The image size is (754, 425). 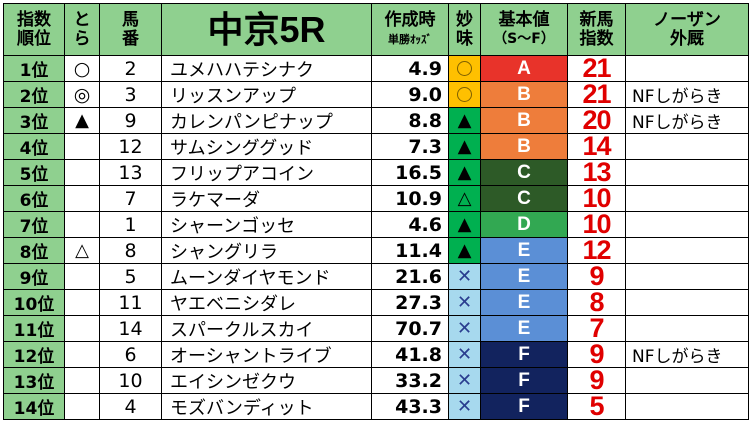 I want to click on row-umaban-cell: 6, so click(x=131, y=355).